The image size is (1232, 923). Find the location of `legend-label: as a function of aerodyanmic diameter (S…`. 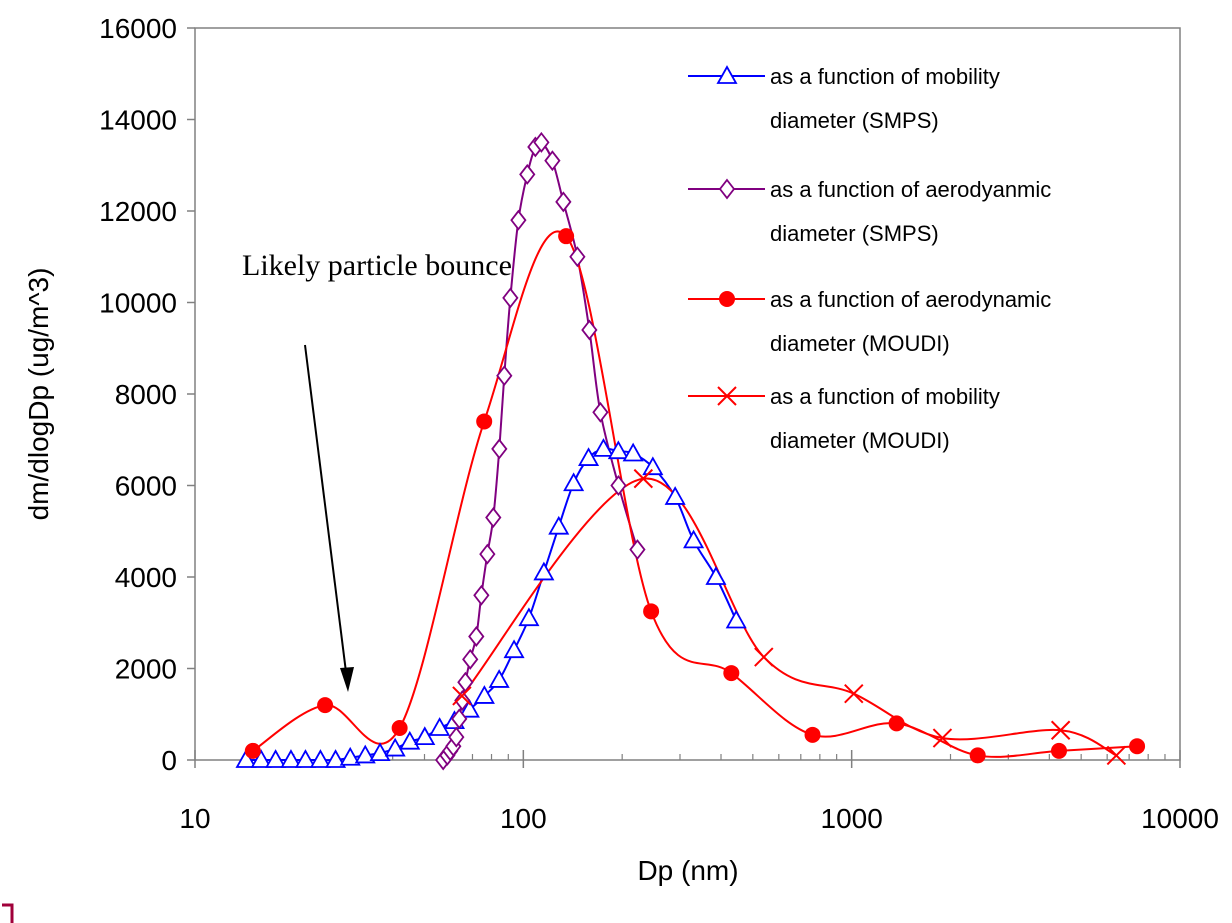

legend-label: as a function of aerodyanmic diameter (S… is located at coordinates (911, 211).